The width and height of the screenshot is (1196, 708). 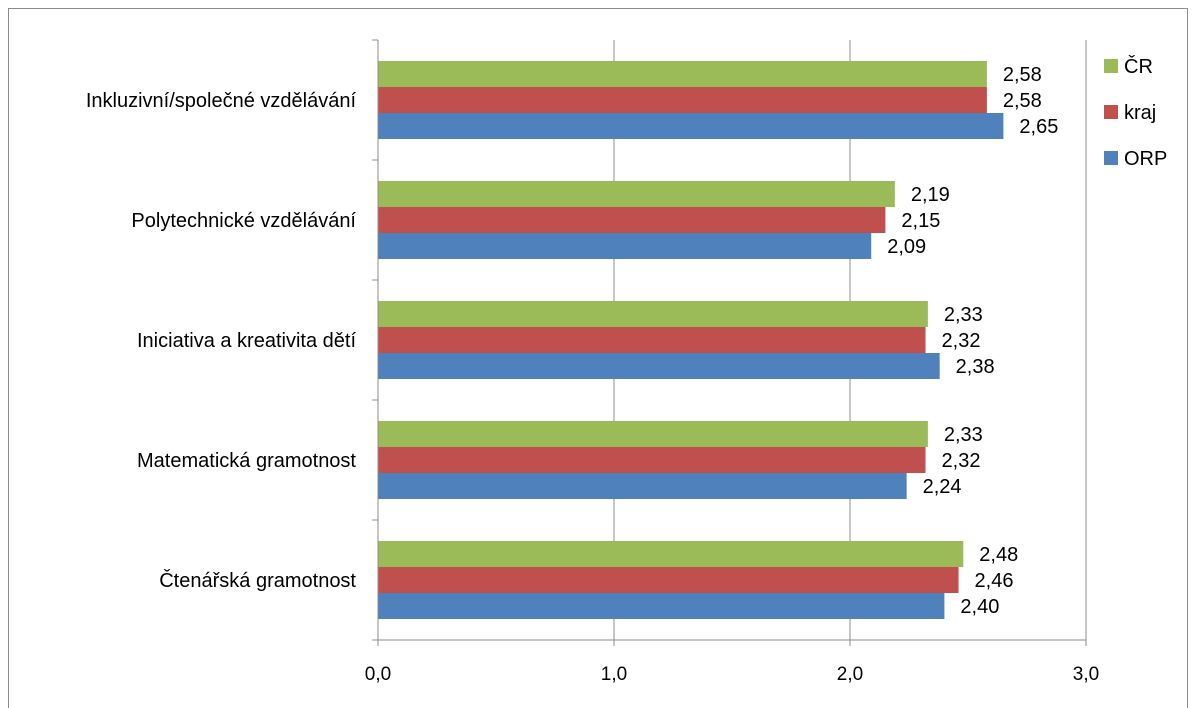 I want to click on category-label: Iniciativa a kreativita dětí, so click(x=246, y=341).